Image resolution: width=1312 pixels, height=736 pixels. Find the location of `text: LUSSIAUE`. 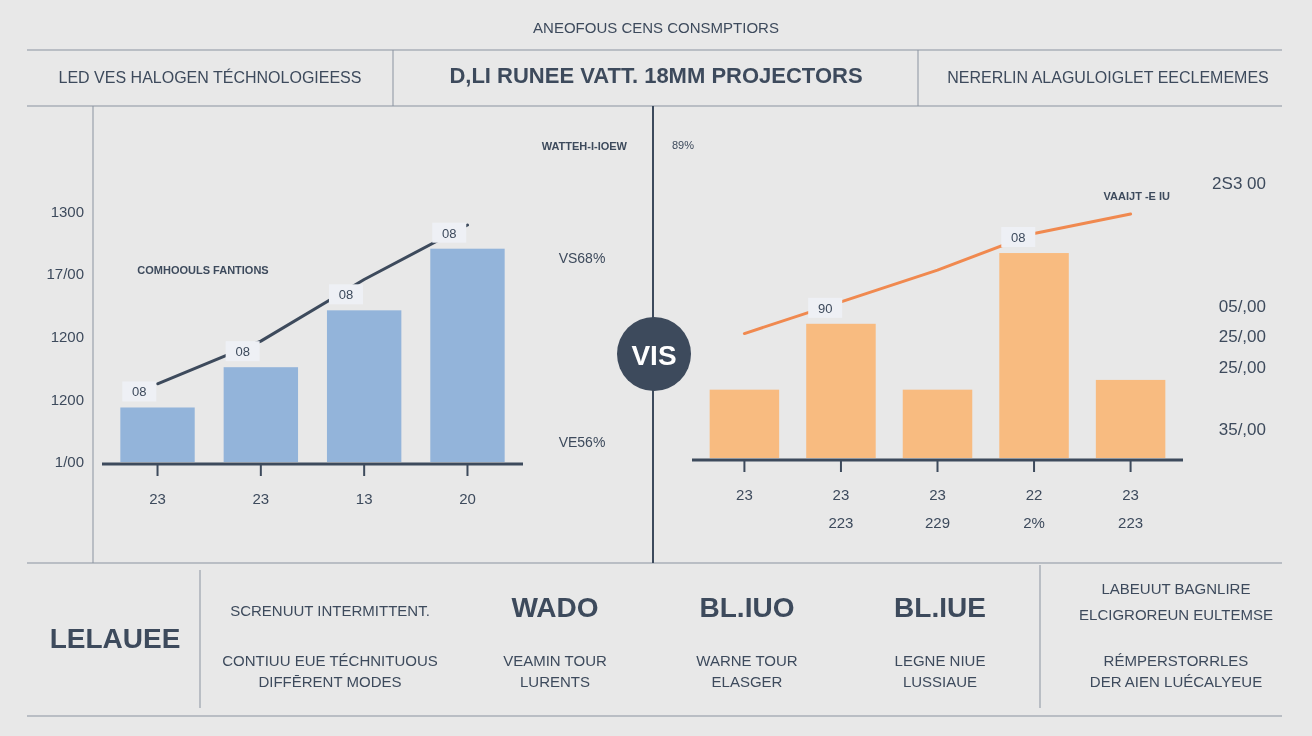

text: LUSSIAUE is located at coordinates (940, 681).